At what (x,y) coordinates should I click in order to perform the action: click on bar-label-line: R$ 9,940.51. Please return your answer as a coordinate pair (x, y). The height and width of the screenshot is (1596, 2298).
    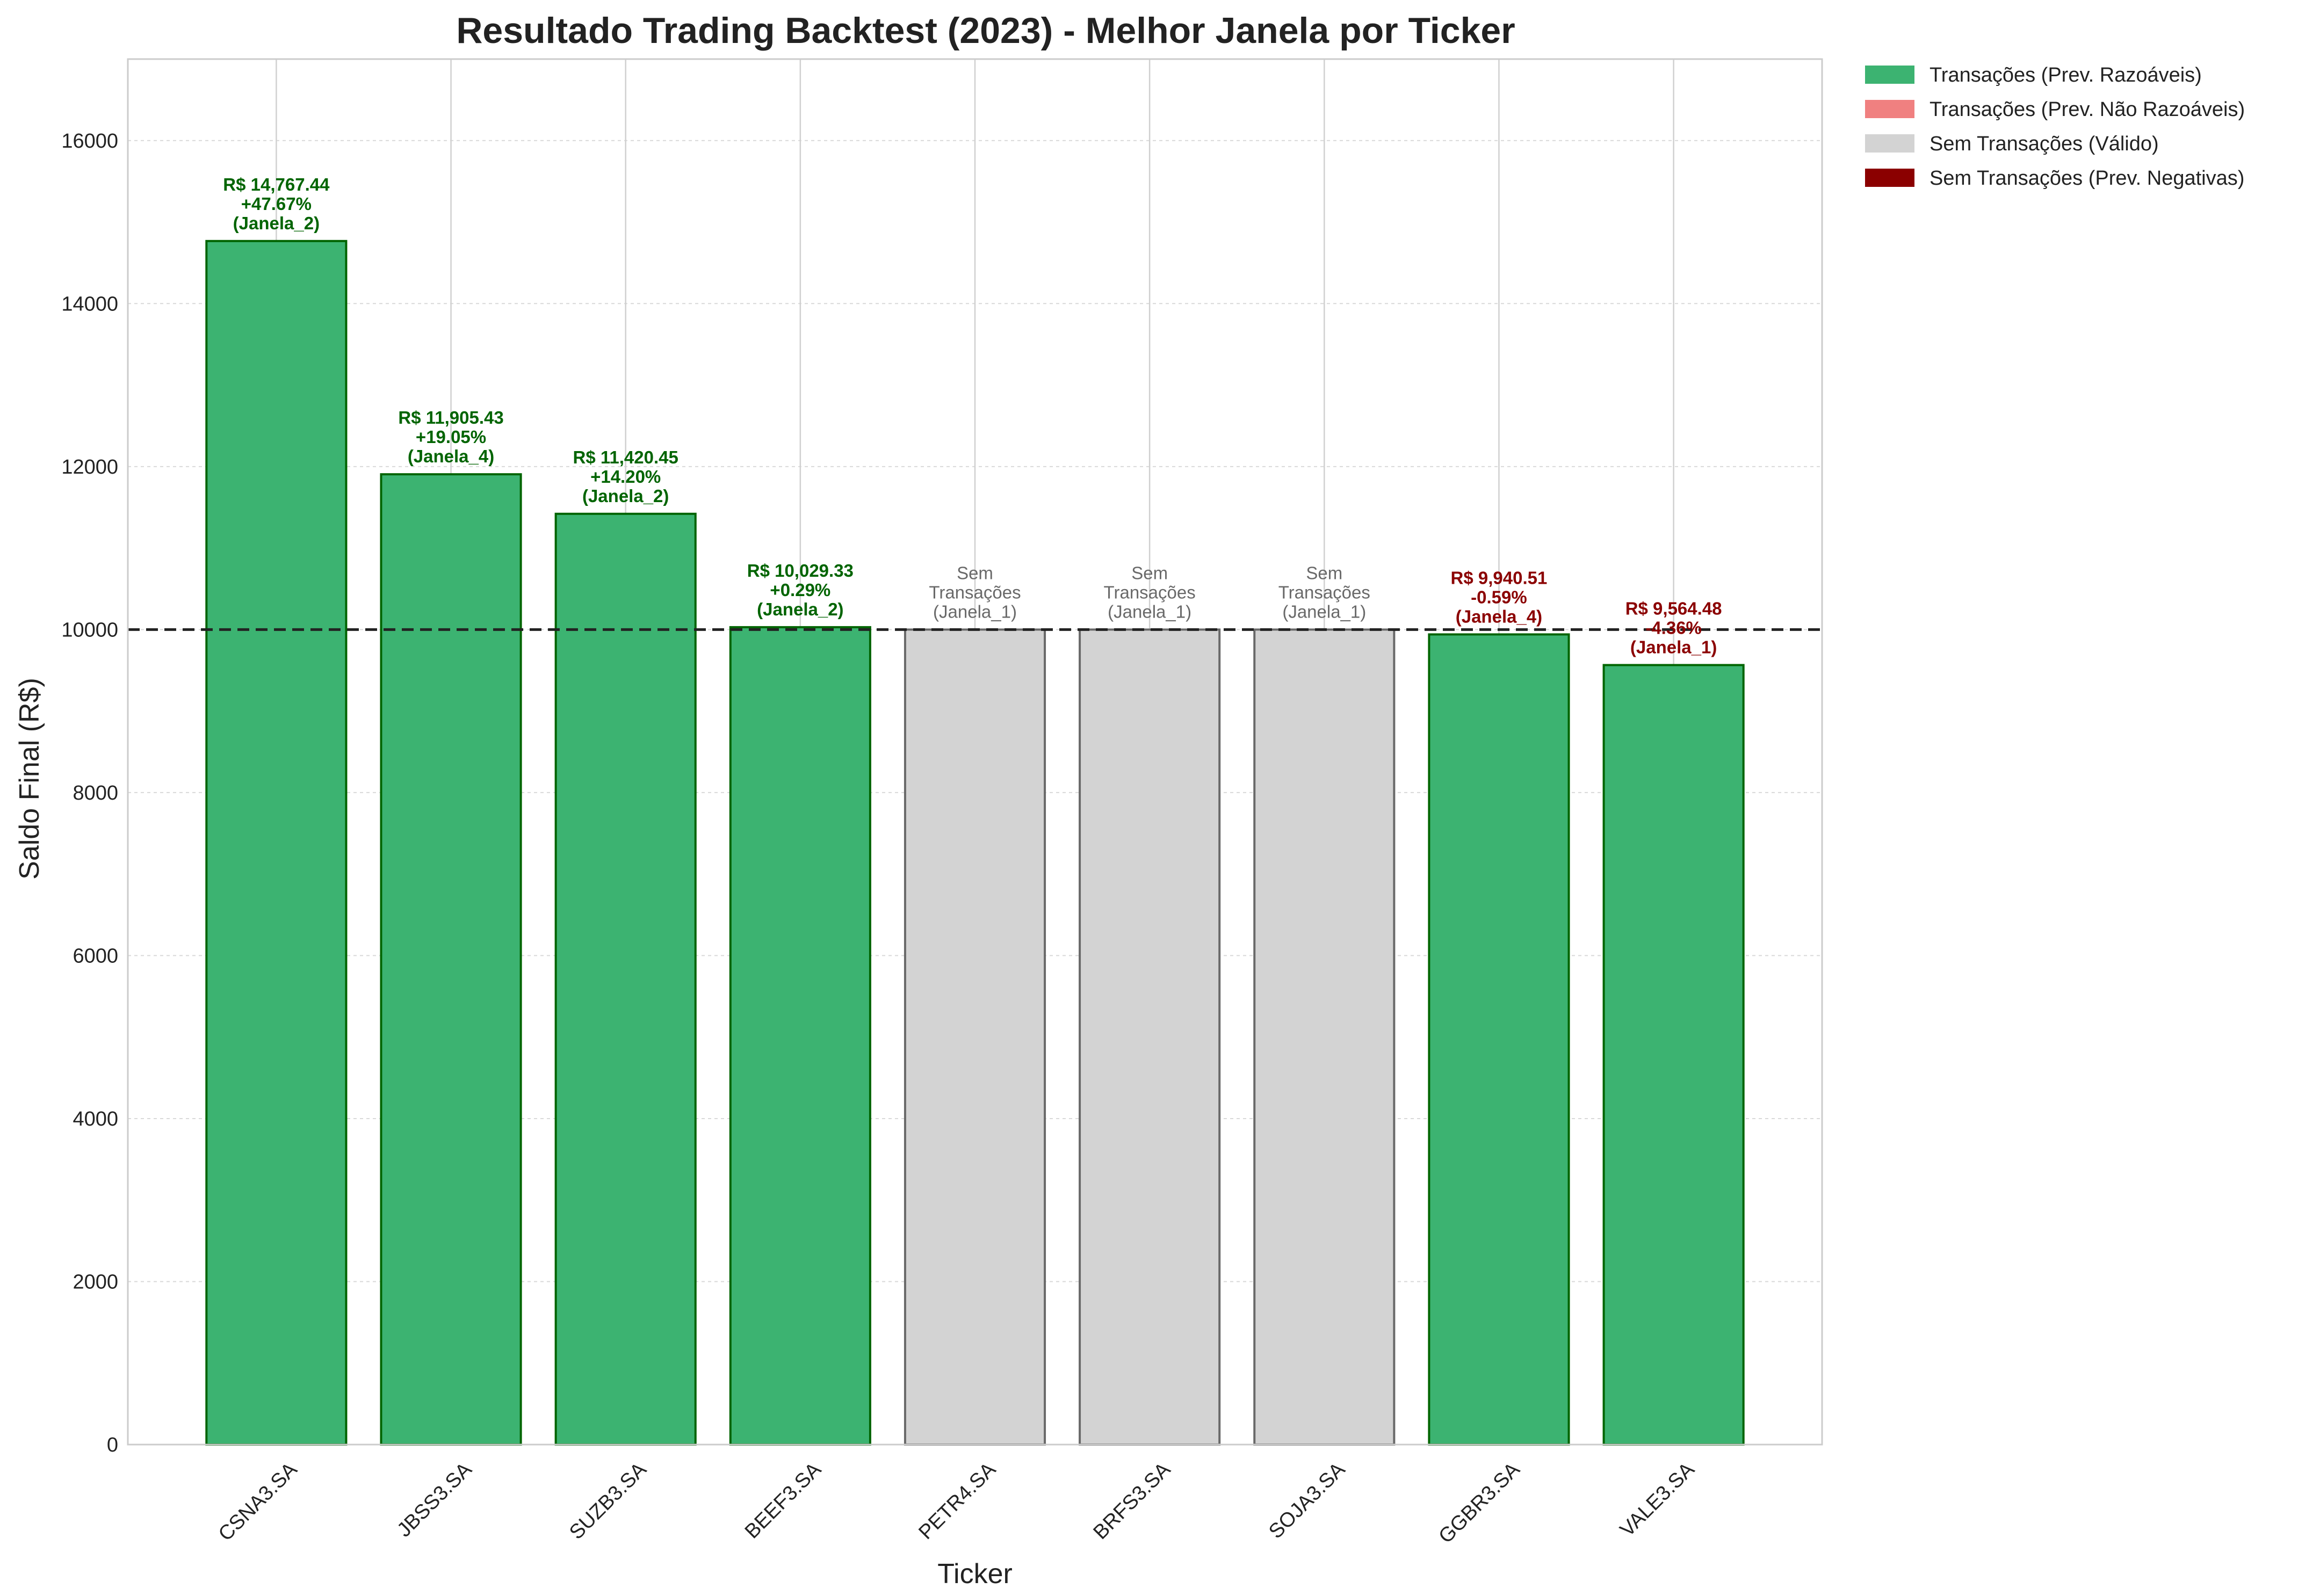
    Looking at the image, I should click on (1499, 577).